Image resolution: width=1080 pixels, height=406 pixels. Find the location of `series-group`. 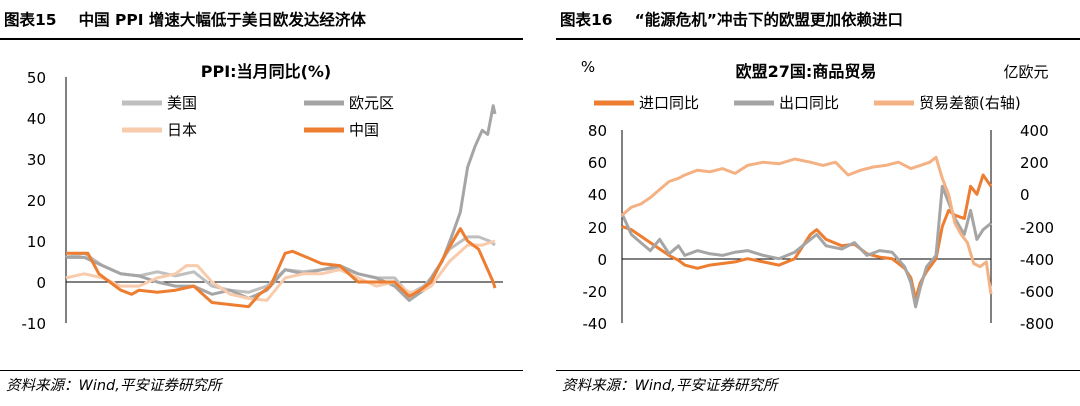

series-group is located at coordinates (806, 232).